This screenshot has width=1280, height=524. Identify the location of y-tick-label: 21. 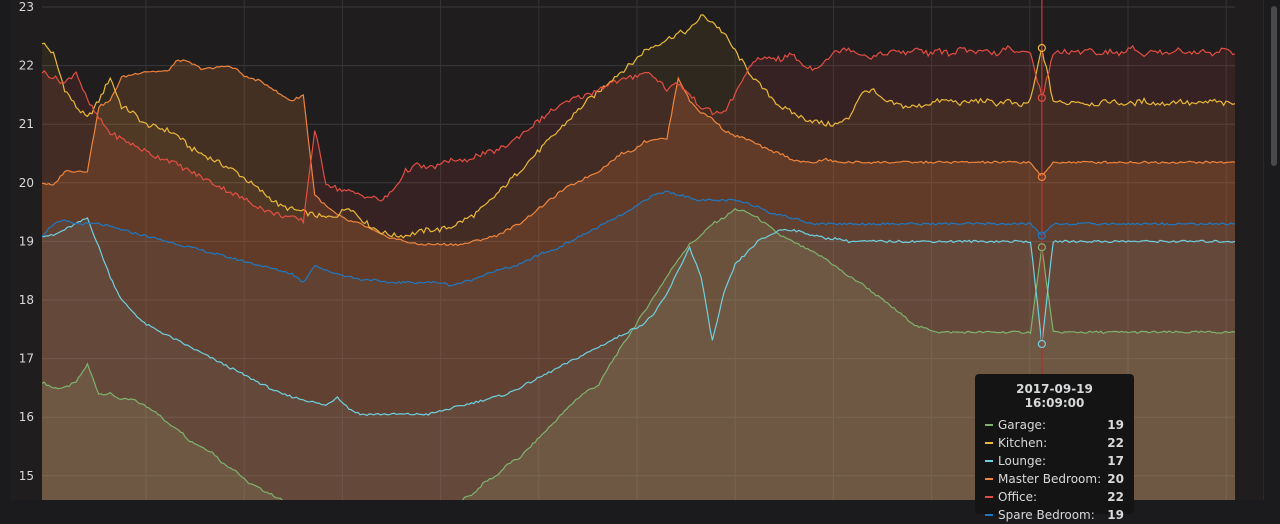
(26, 124).